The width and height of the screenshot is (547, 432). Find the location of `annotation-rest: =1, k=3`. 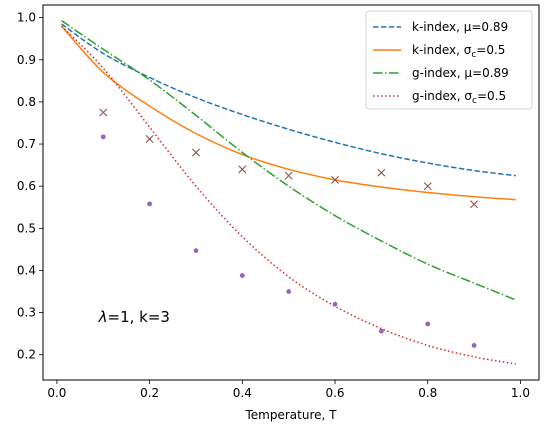

annotation-rest: =1, k=3 is located at coordinates (139, 317).